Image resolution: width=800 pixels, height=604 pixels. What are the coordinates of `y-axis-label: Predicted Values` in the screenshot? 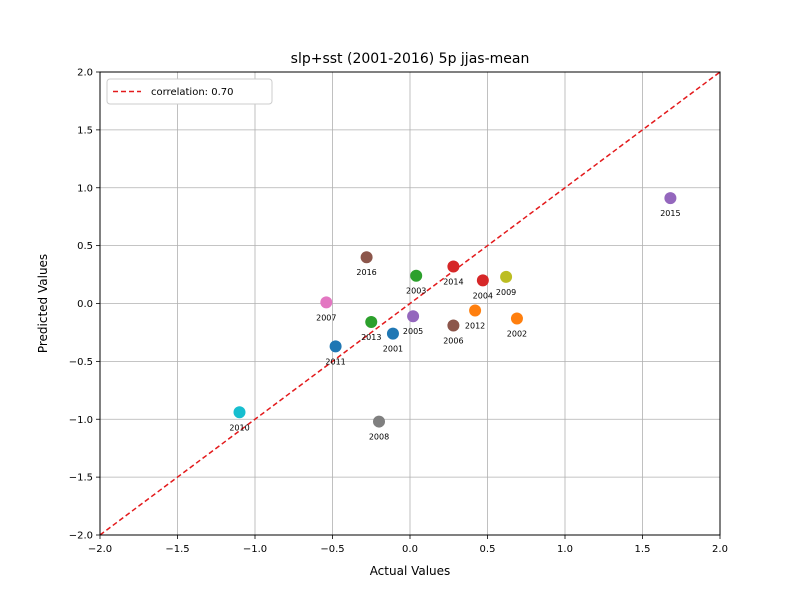 It's located at (43, 303).